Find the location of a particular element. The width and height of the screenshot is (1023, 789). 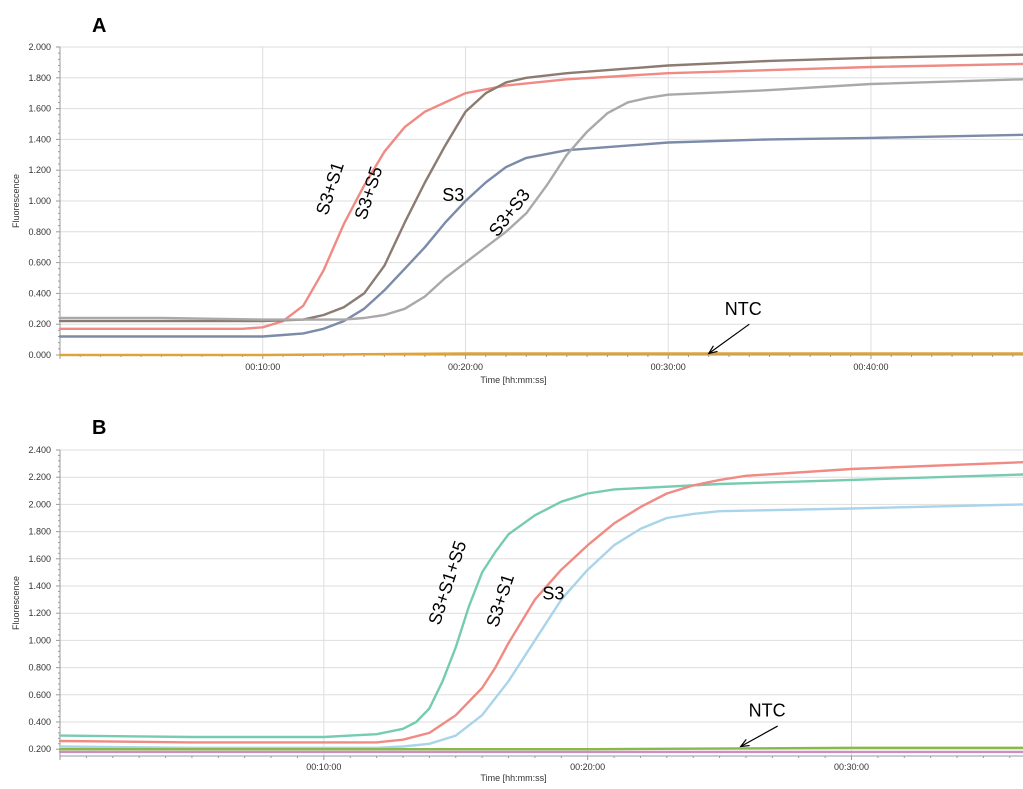

y-tick-label: 2.400 is located at coordinates (39, 450).